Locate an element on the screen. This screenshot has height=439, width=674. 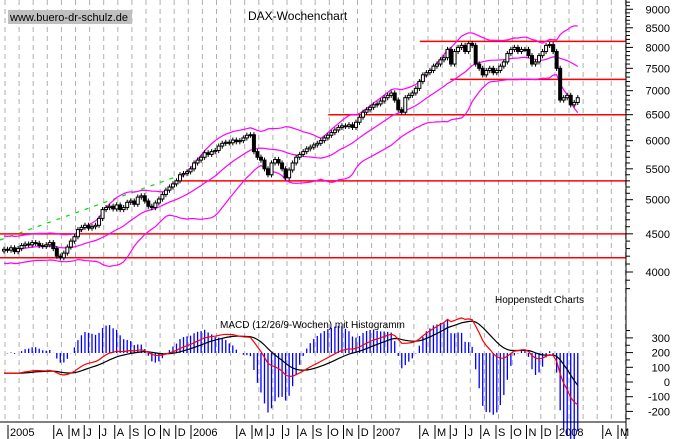
macd-tick-label: 100 is located at coordinates (661, 368).